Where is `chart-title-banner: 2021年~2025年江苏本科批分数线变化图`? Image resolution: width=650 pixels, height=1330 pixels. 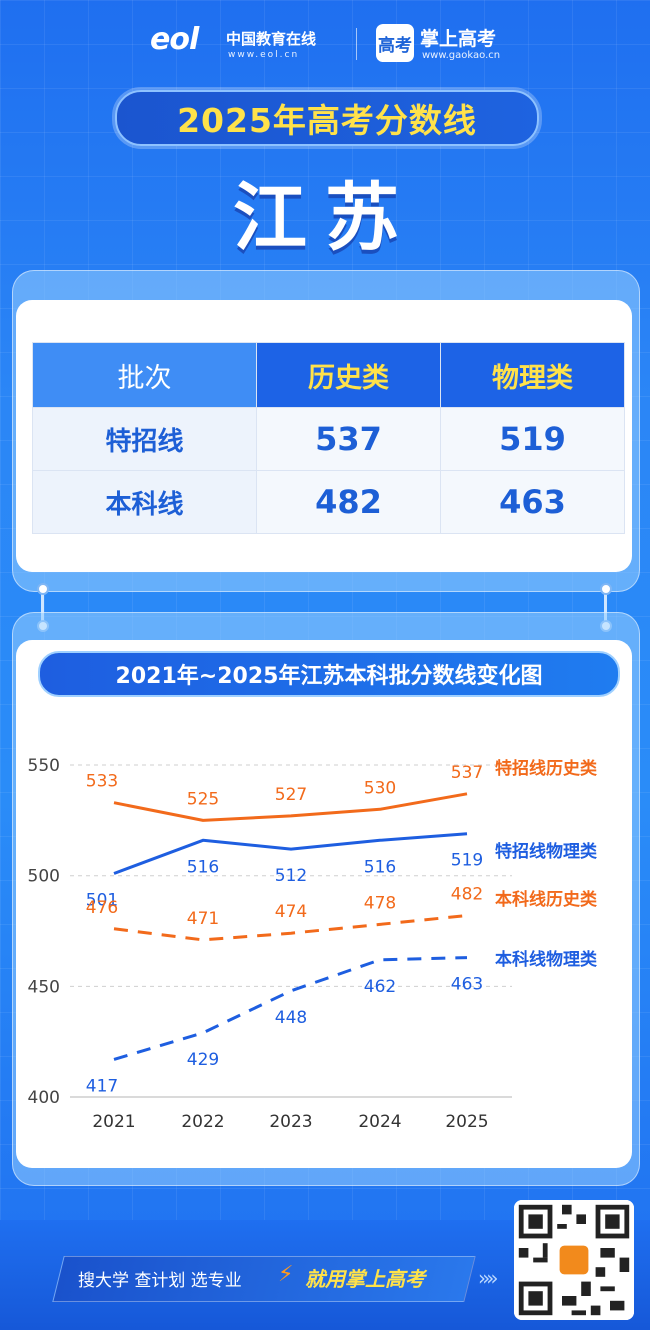 chart-title-banner: 2021年~2025年江苏本科批分数线变化图 is located at coordinates (329, 674).